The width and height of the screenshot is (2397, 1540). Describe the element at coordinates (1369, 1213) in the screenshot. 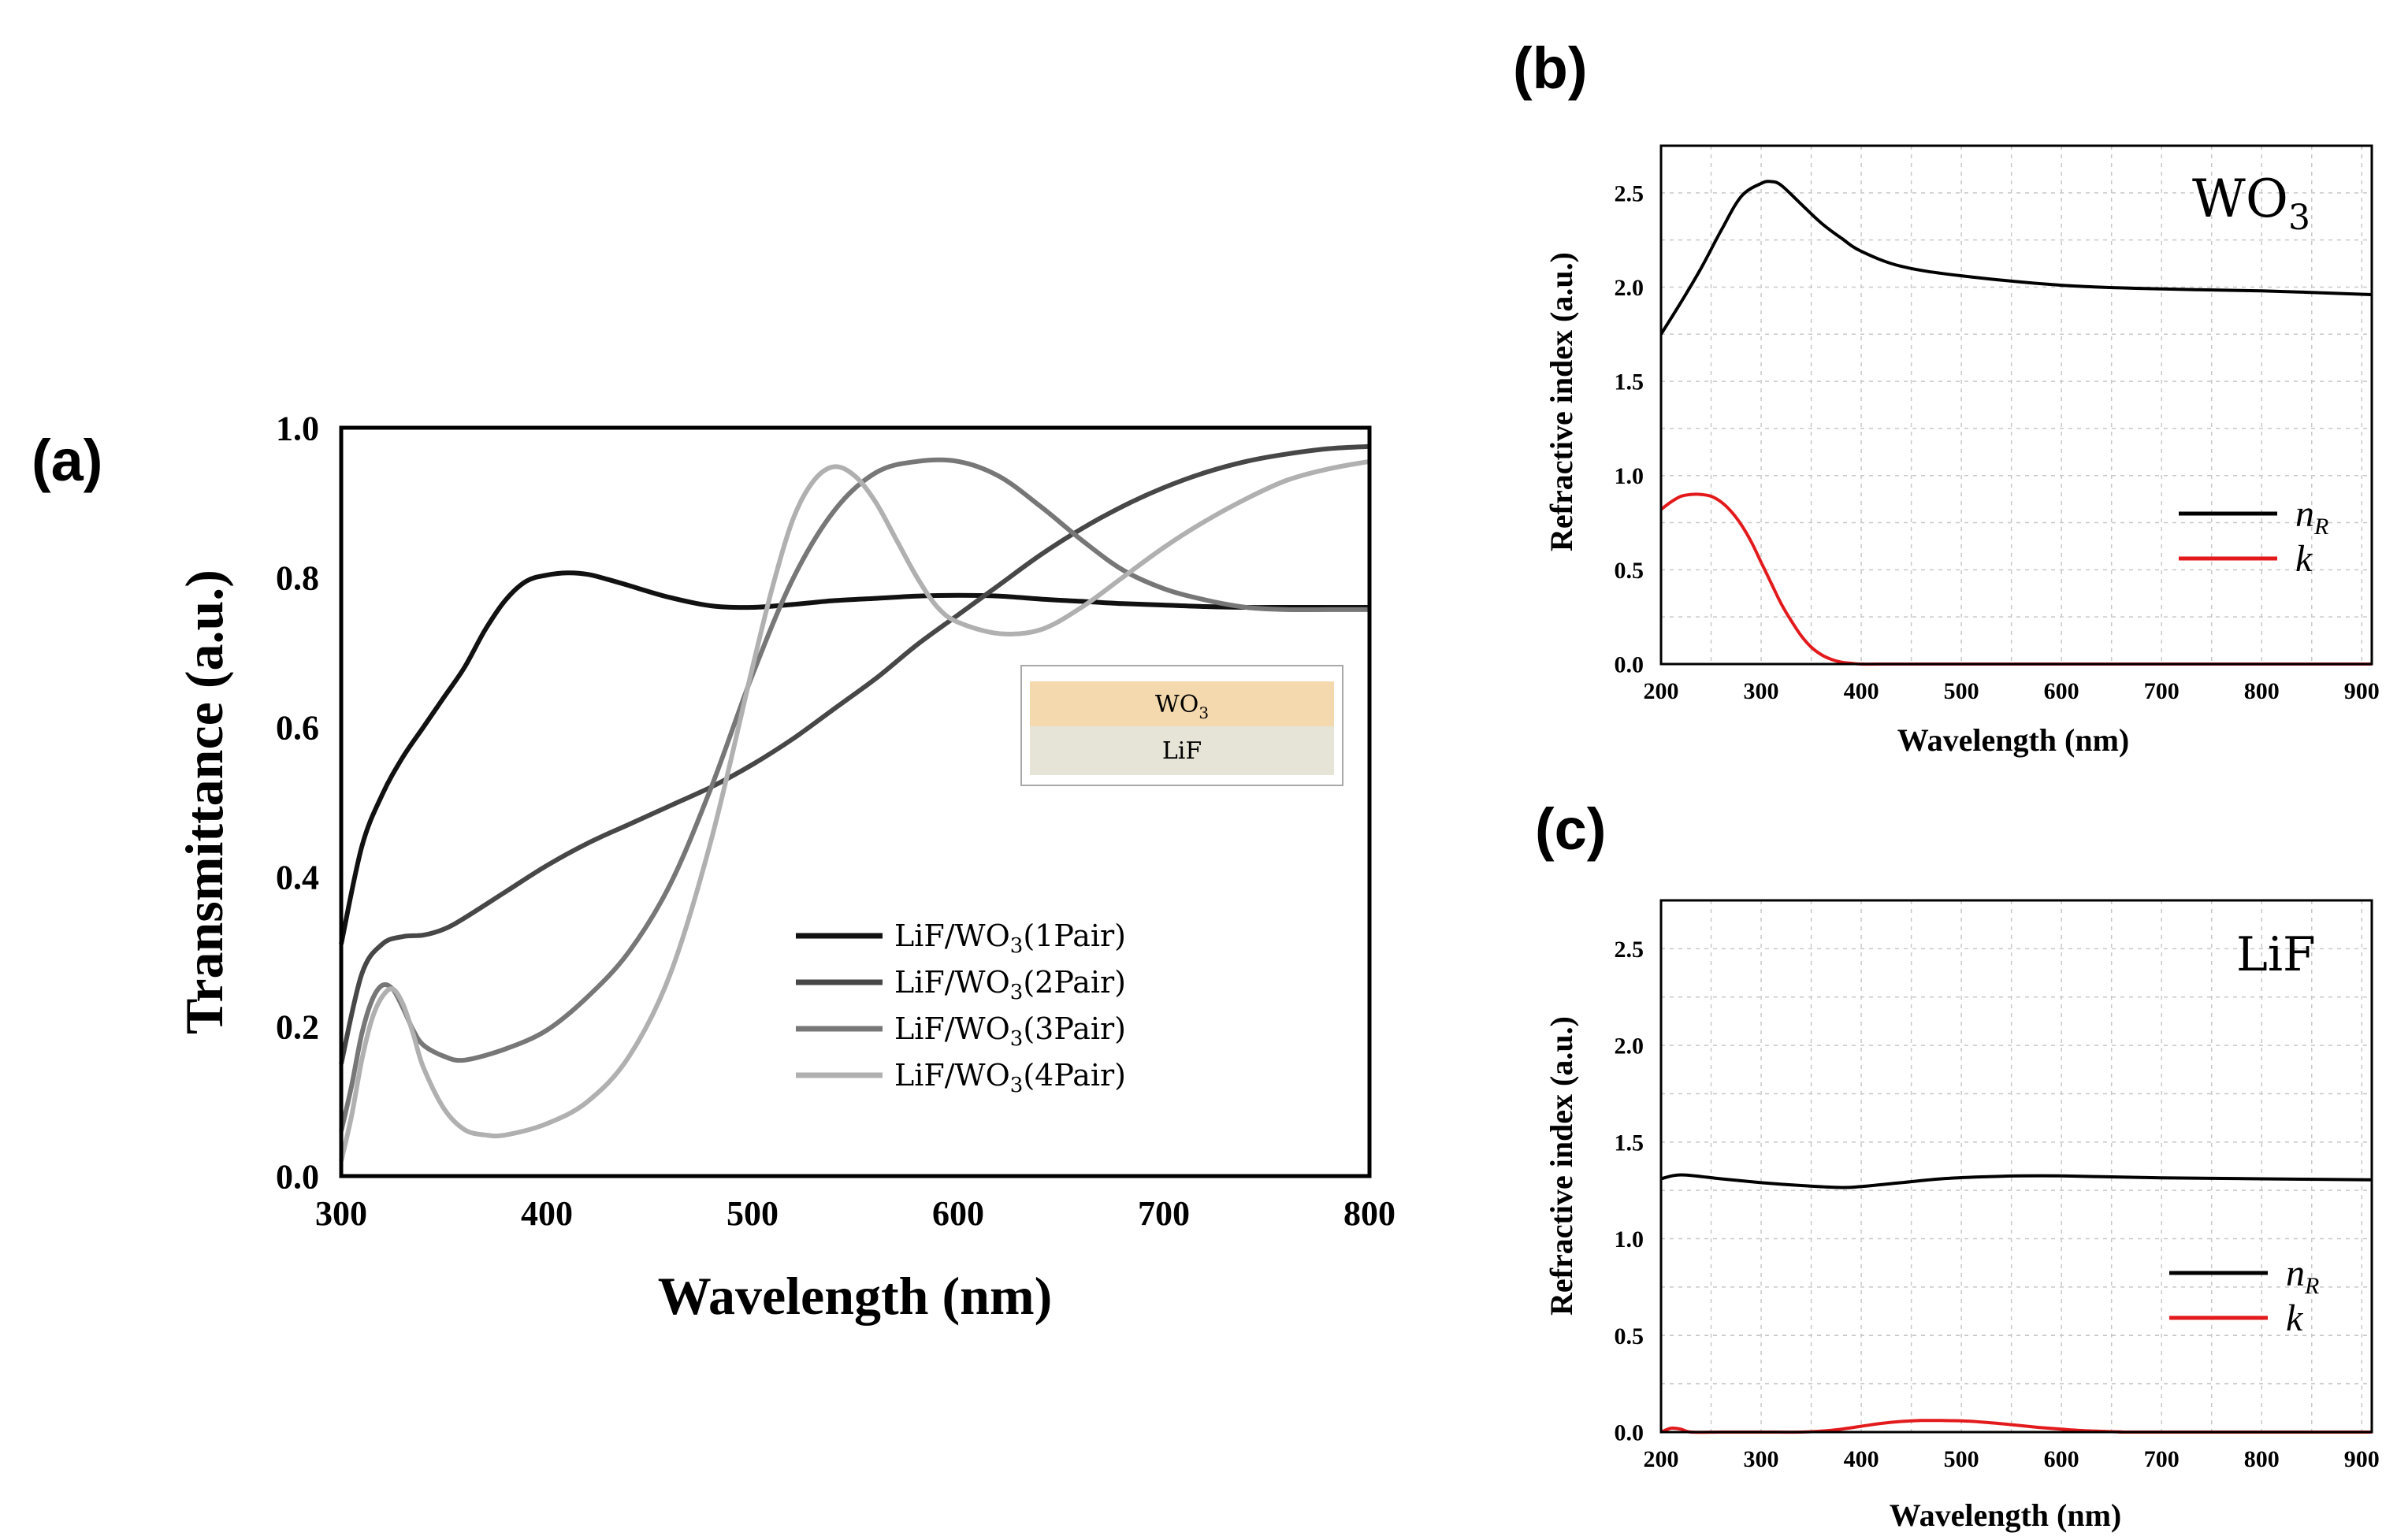

I see `panel-a-x-tick-label: 800` at that location.